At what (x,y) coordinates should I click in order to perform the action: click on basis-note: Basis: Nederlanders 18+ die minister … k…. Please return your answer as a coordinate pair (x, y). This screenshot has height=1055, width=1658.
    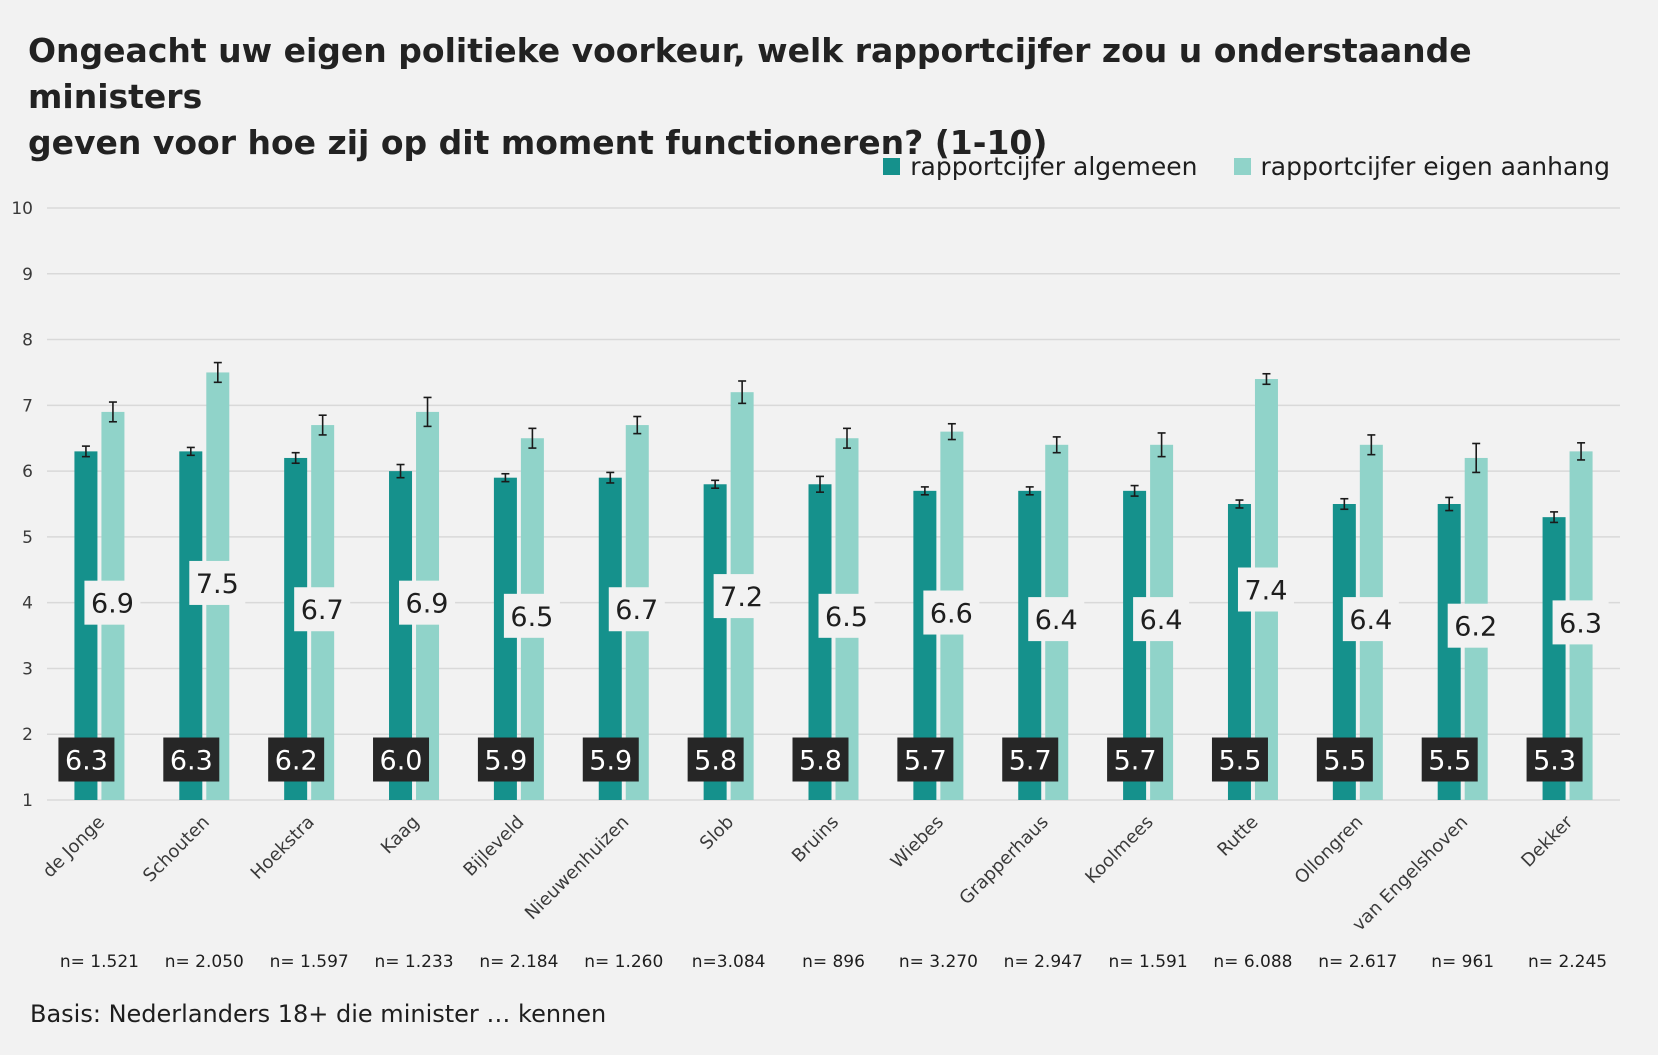
    Looking at the image, I should click on (318, 1014).